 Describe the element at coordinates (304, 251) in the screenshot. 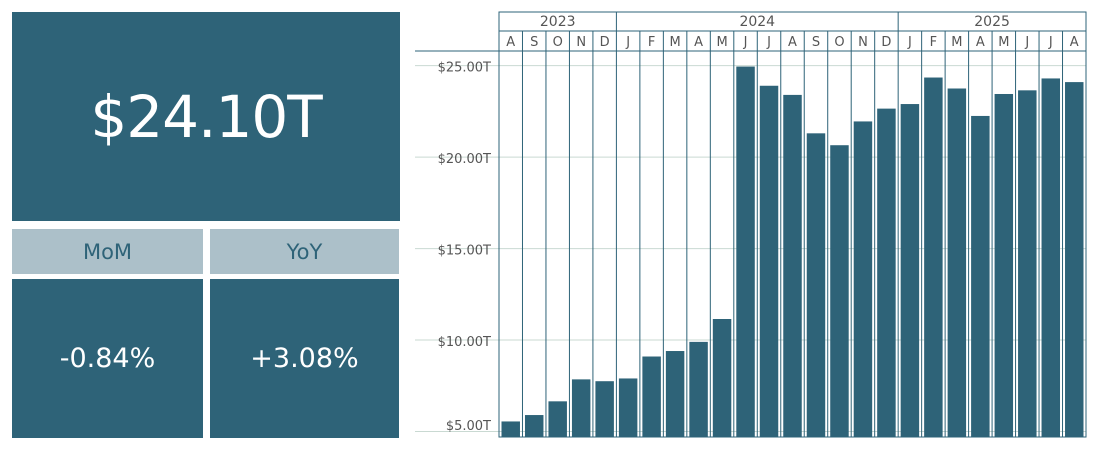

I see `yoy-header: YoY` at that location.